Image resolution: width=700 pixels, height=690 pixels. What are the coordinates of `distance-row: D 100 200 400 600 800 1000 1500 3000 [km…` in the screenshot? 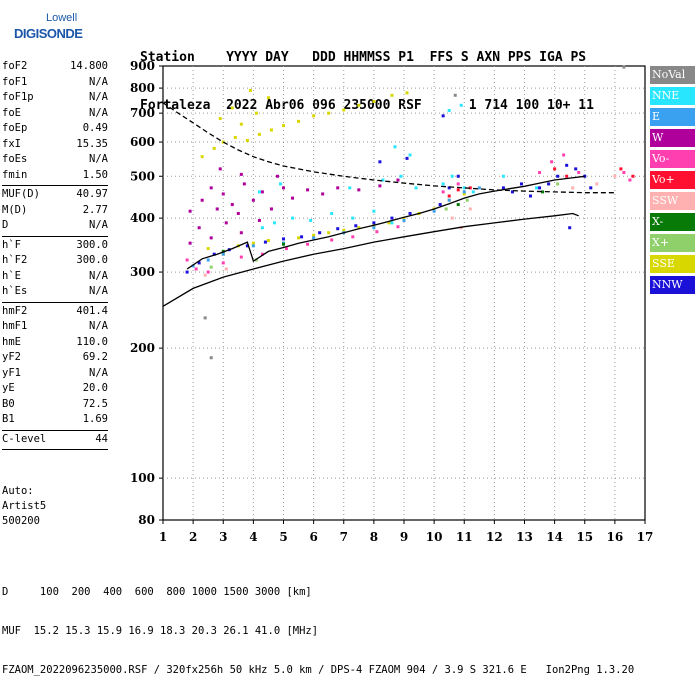 It's located at (157, 592).